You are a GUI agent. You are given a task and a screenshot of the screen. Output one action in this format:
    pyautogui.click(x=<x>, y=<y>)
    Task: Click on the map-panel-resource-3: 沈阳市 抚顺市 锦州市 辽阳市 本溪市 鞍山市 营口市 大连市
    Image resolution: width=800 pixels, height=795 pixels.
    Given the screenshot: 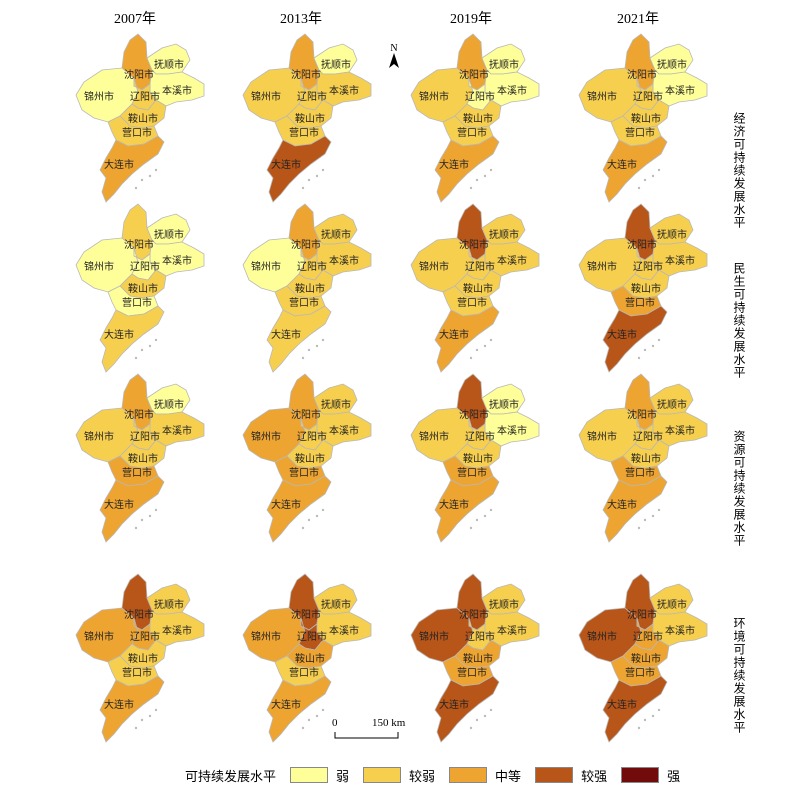 What is the action you would take?
    pyautogui.click(x=482, y=460)
    